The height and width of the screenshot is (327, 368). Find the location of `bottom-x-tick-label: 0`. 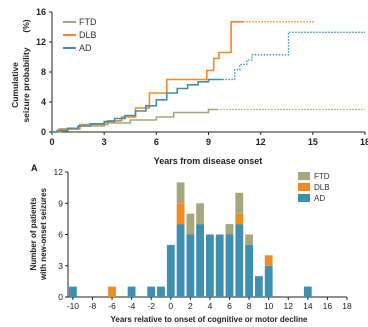

bottom-x-tick-label: 0 is located at coordinates (170, 306).